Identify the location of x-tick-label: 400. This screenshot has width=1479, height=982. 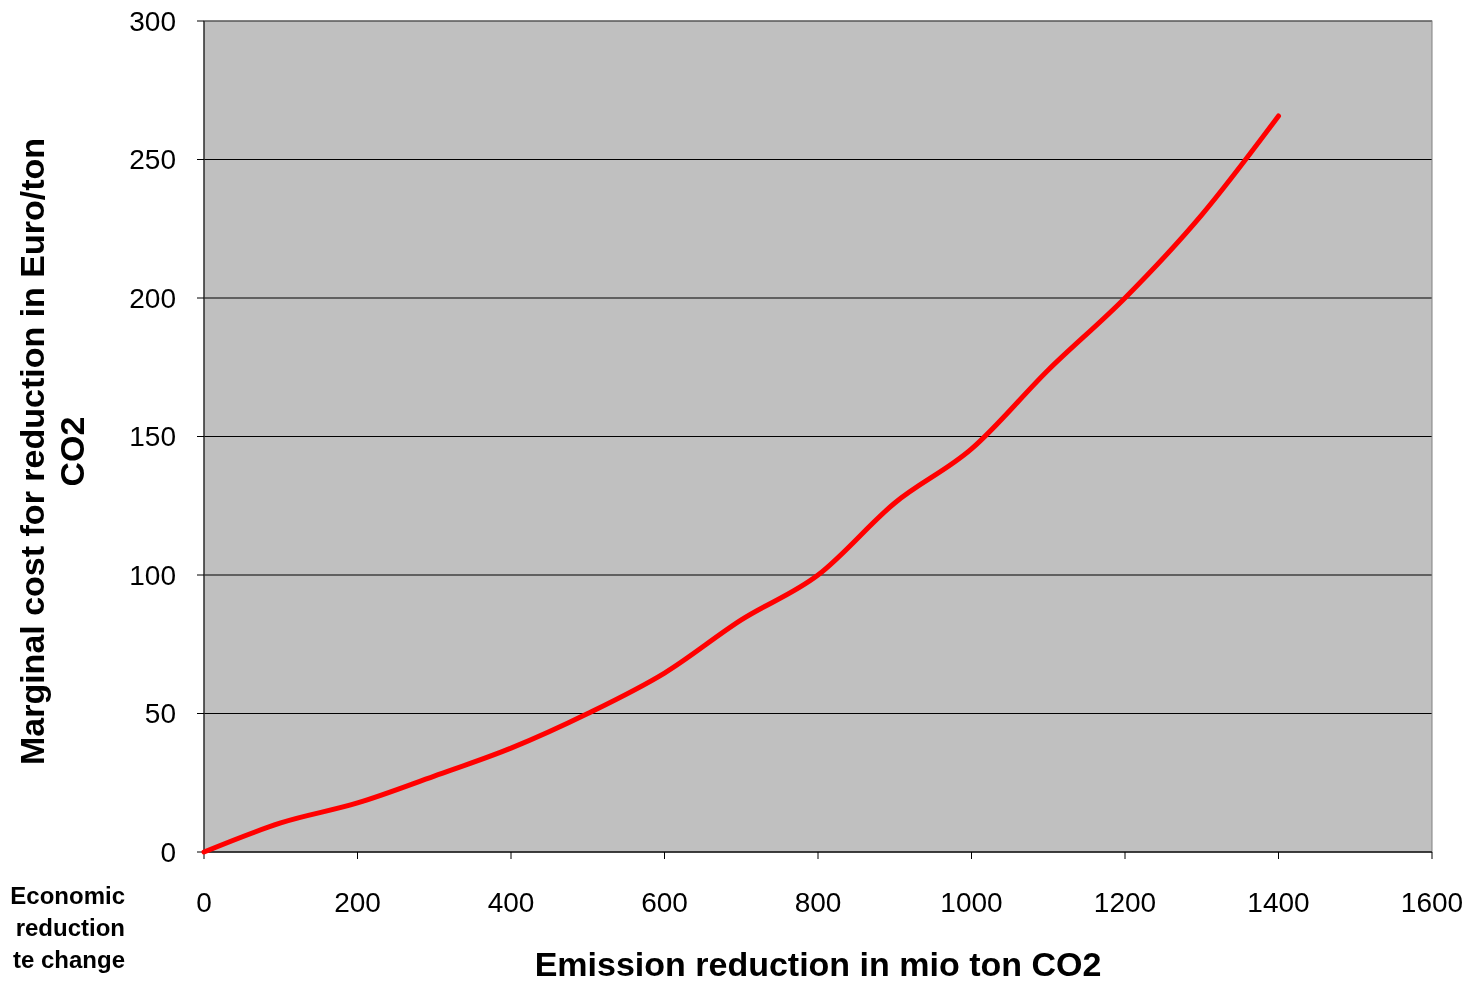
(511, 902).